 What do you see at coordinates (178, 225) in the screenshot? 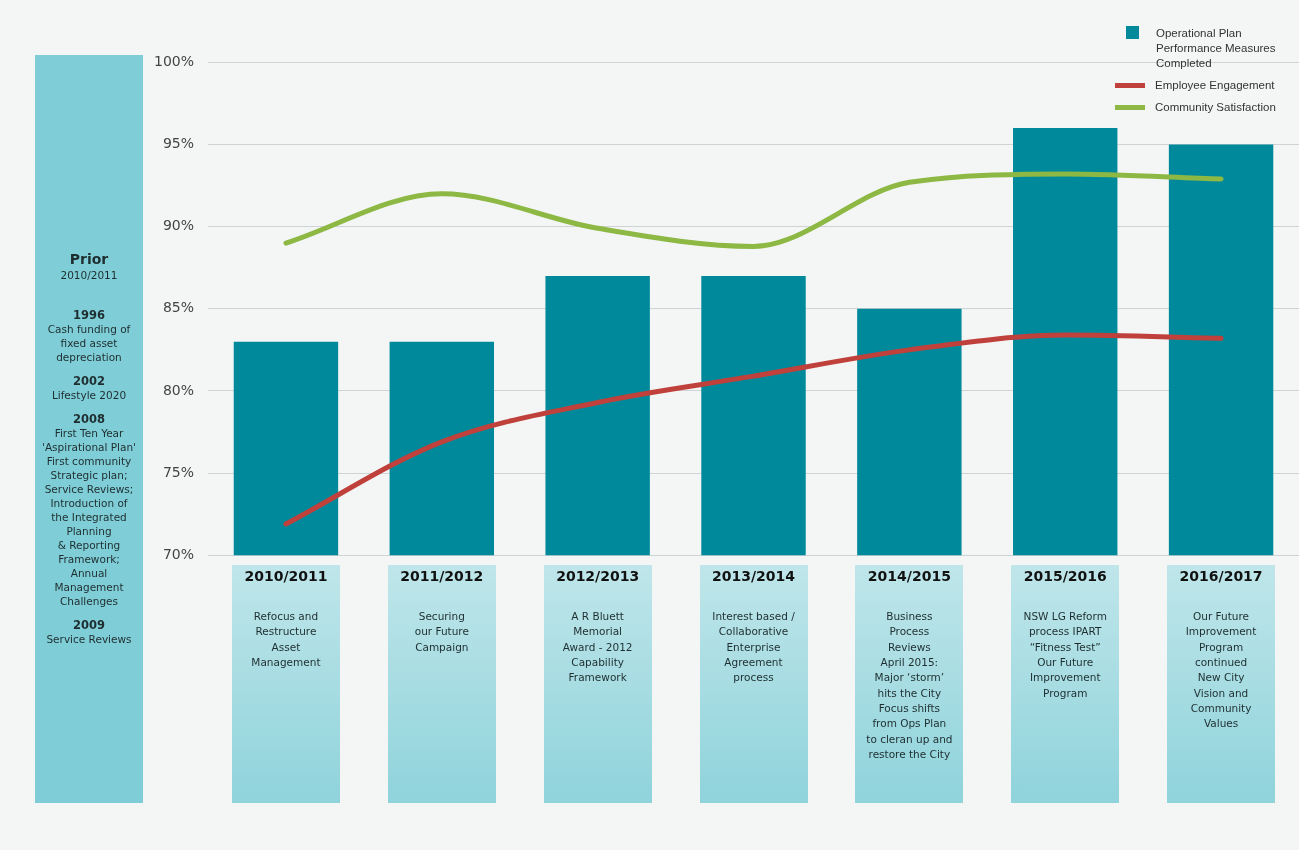
I see `y-tick-label: 90%` at bounding box center [178, 225].